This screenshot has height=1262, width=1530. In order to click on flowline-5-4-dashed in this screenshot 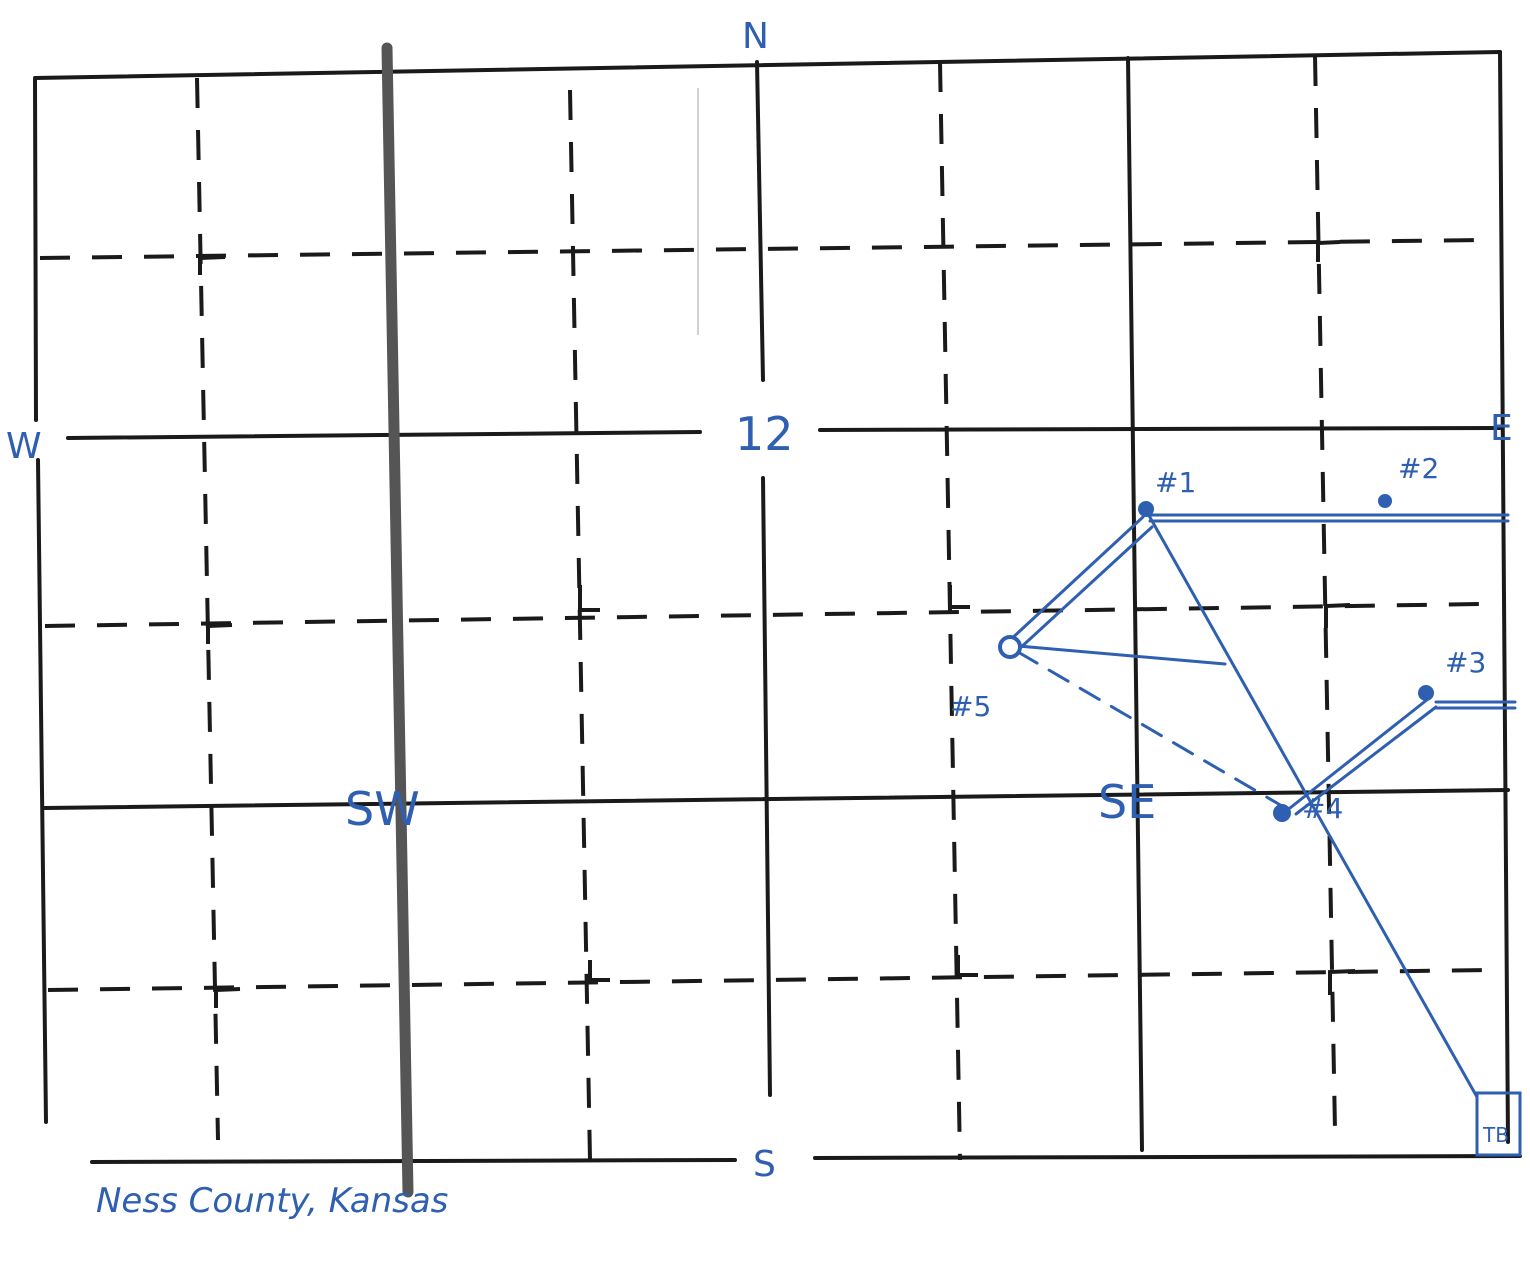, I will do `click(1150, 729)`.